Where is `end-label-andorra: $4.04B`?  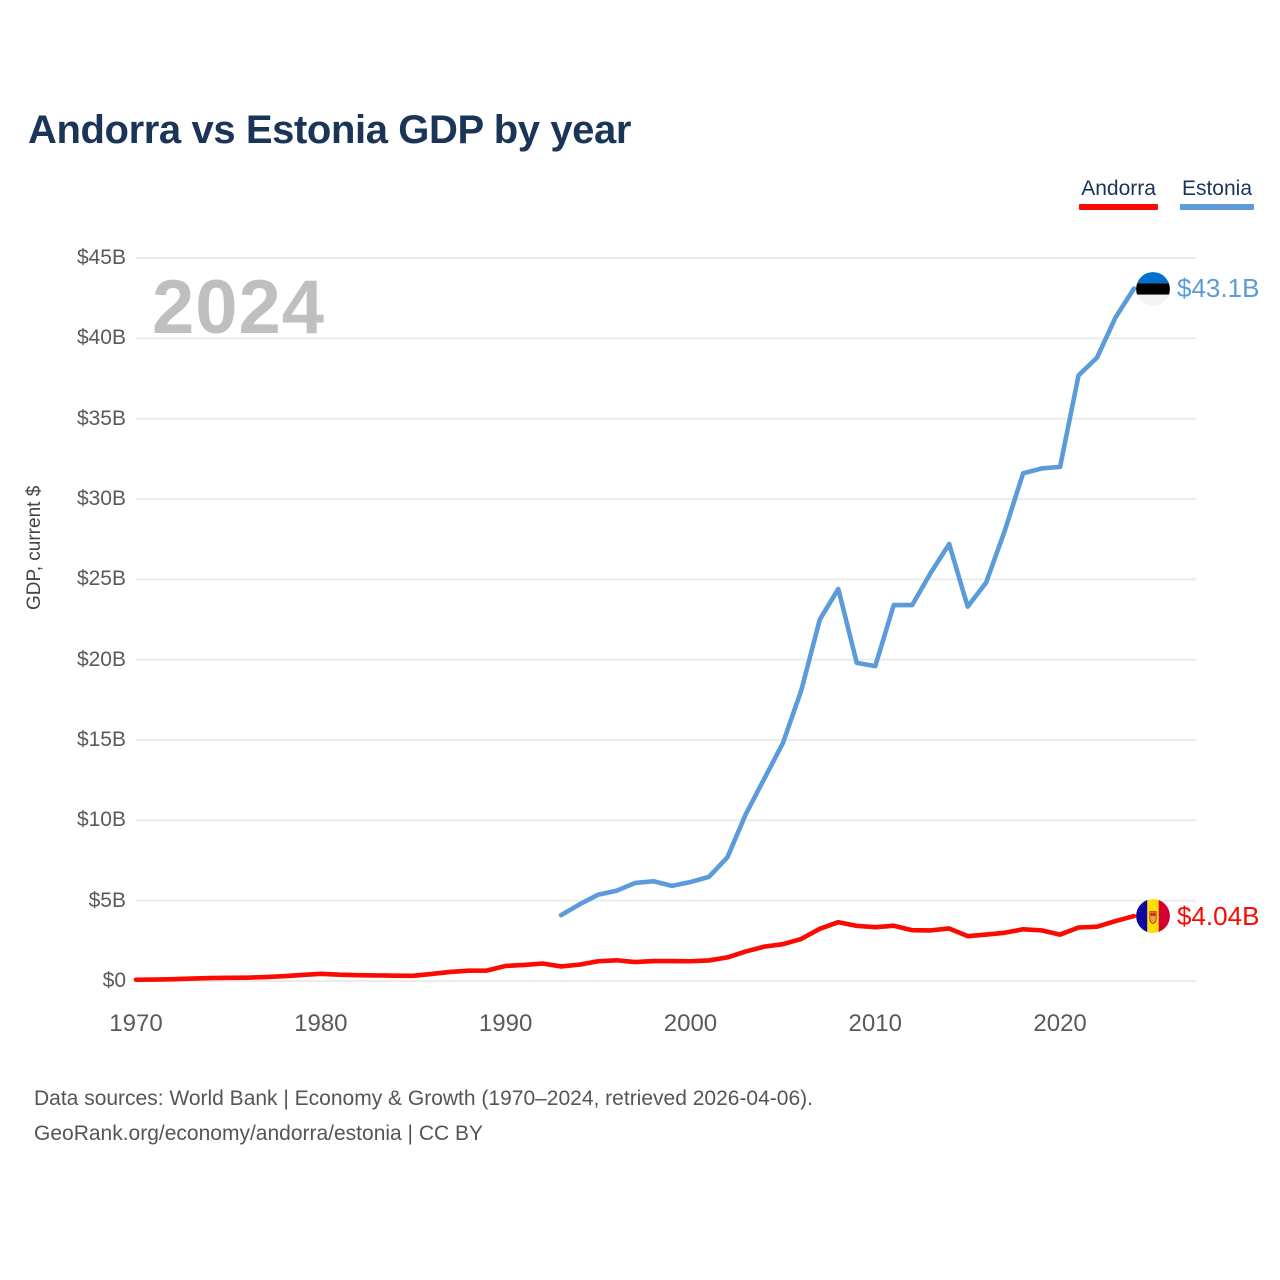 end-label-andorra: $4.04B is located at coordinates (1198, 916).